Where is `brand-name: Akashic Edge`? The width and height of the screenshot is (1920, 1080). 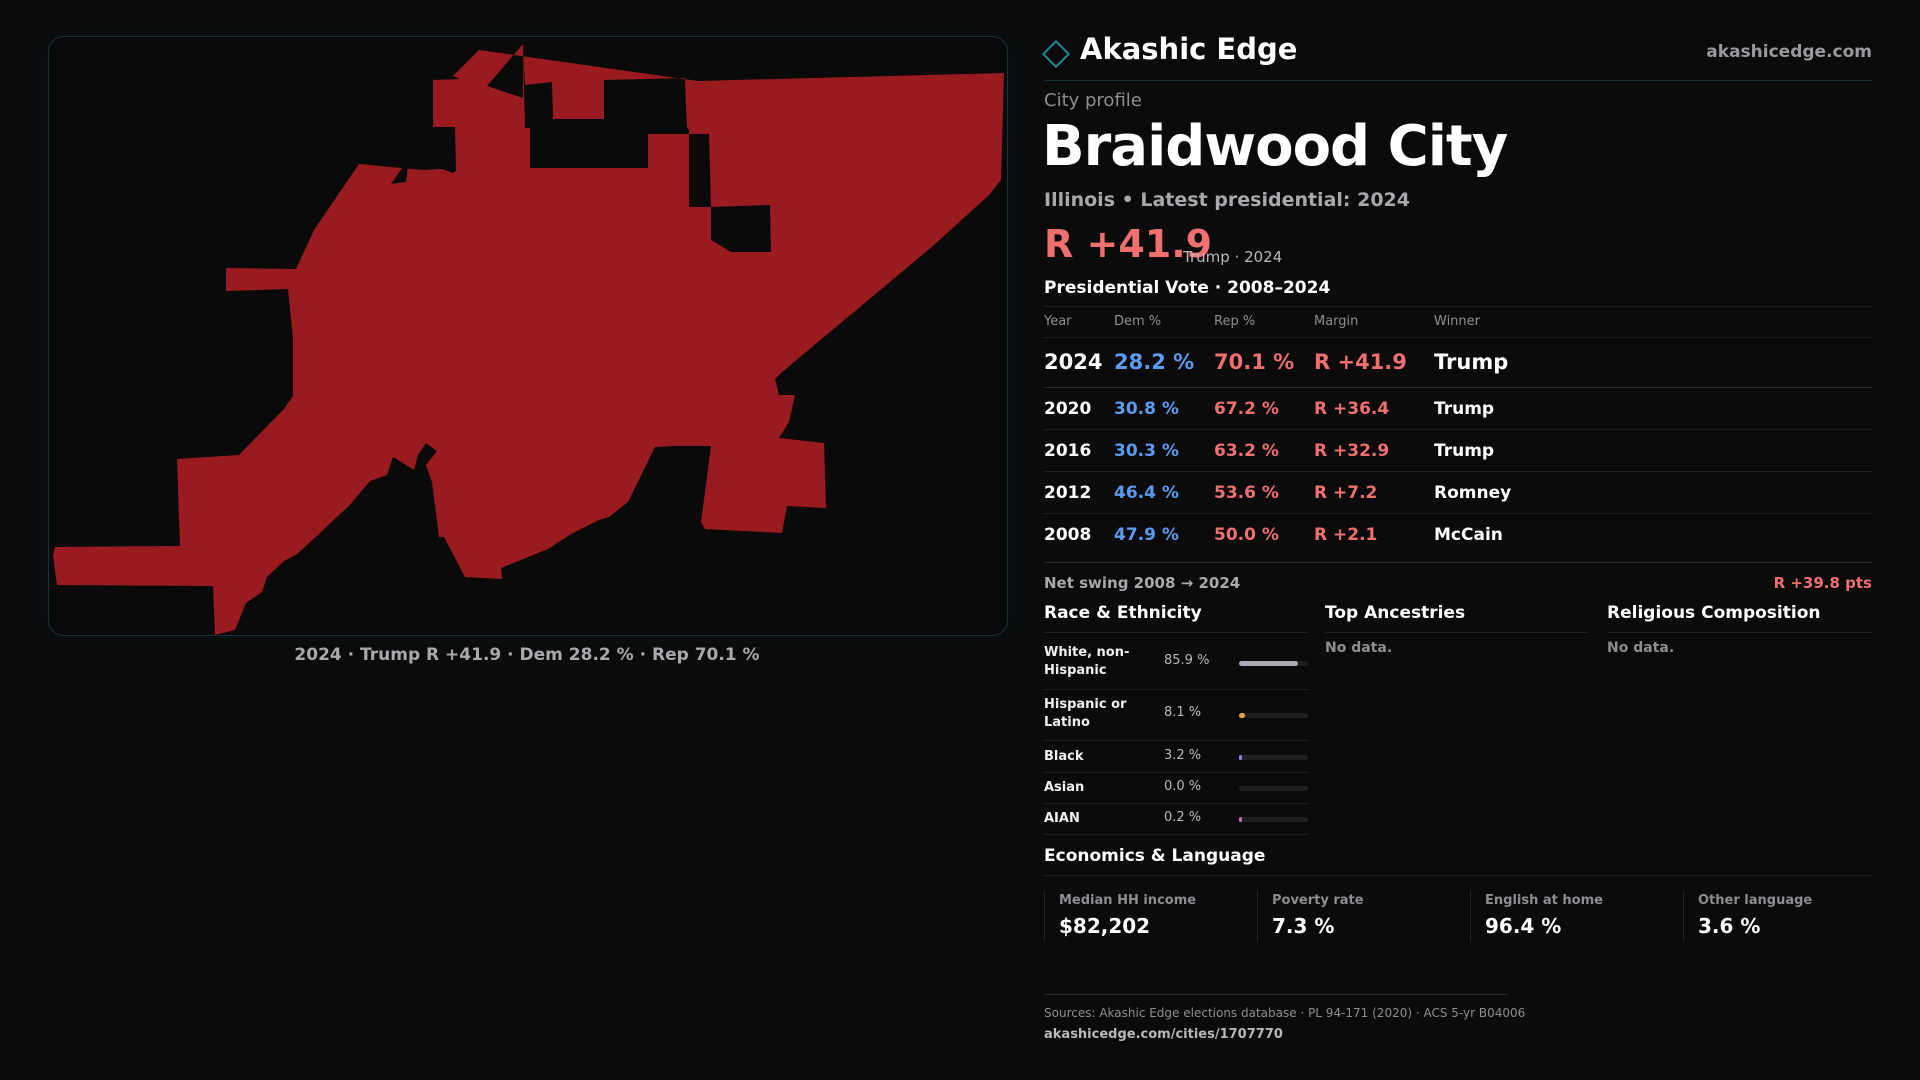
brand-name: Akashic Edge is located at coordinates (1189, 49).